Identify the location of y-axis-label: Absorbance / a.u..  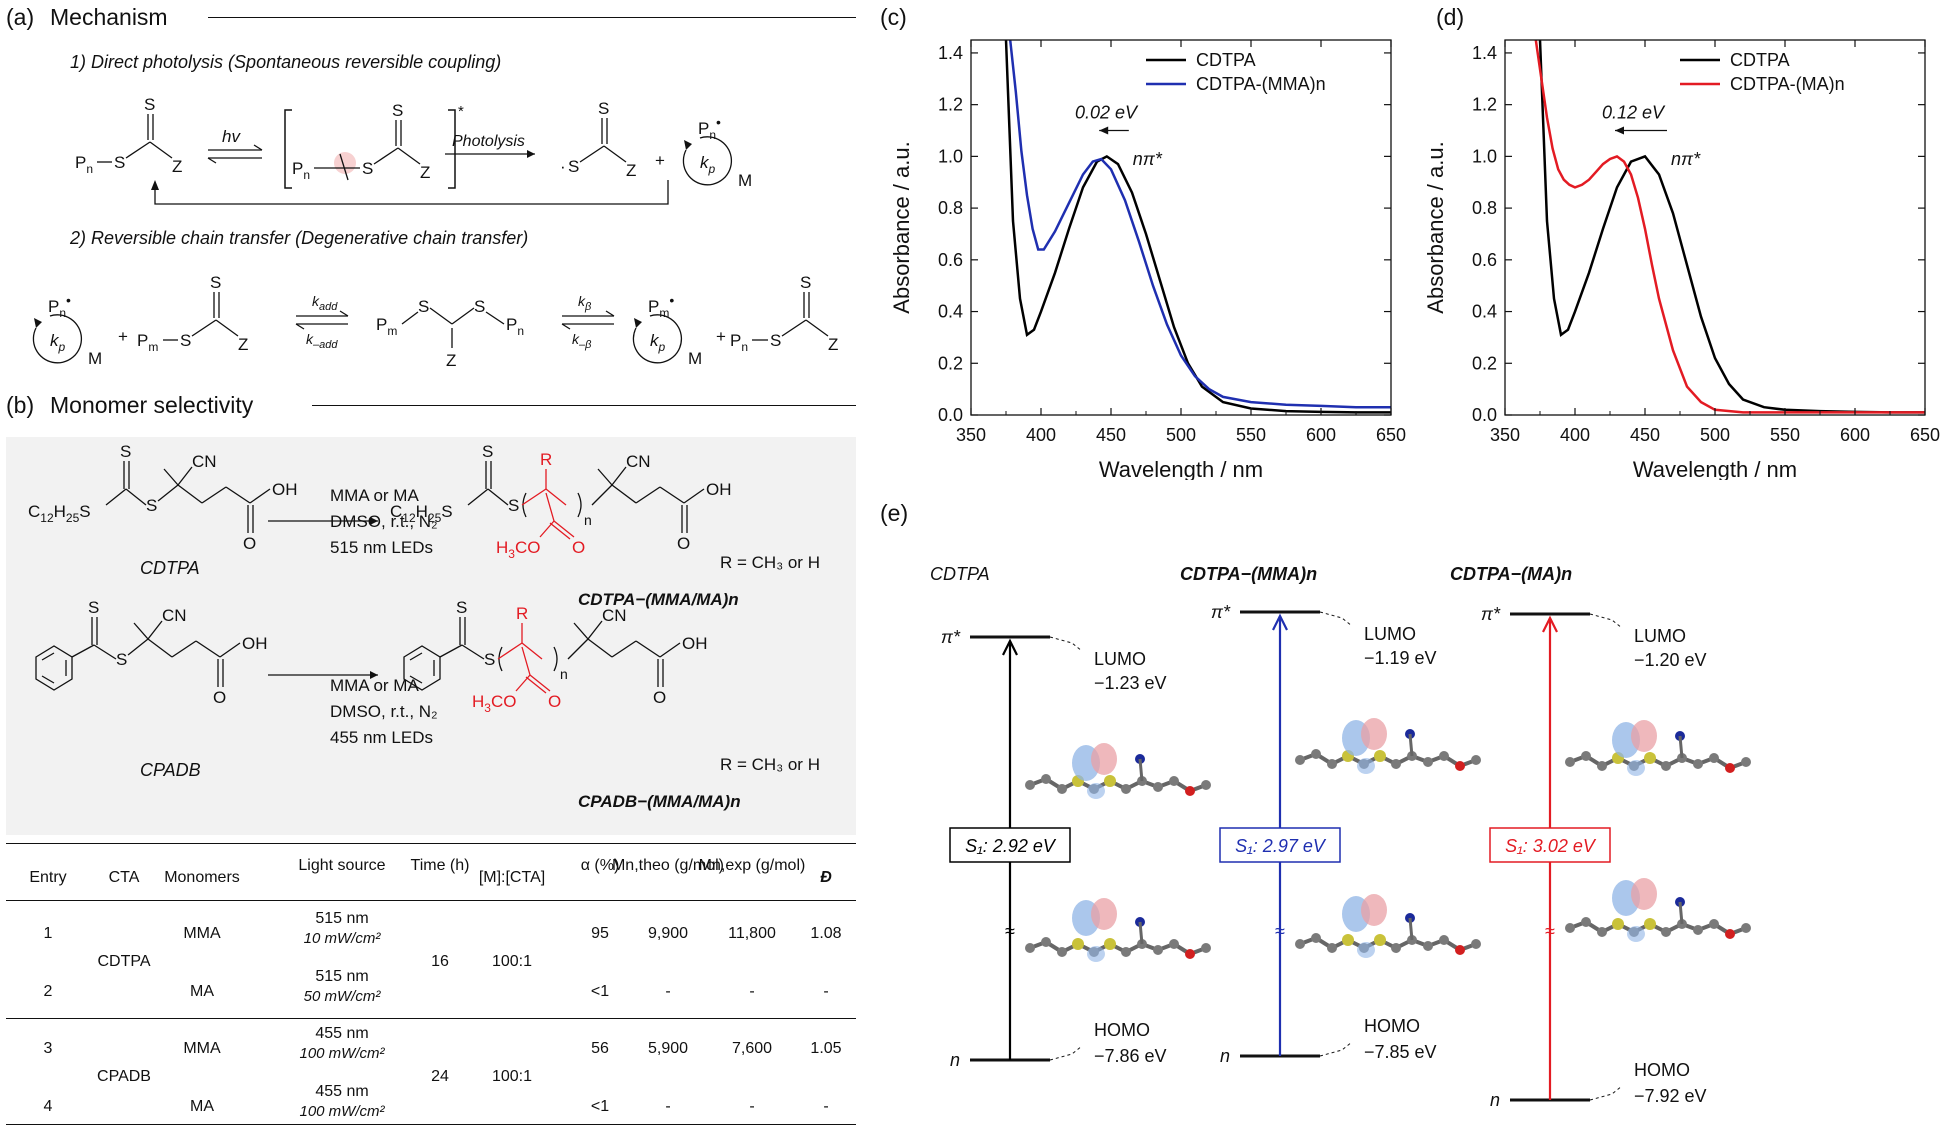
(1435, 227).